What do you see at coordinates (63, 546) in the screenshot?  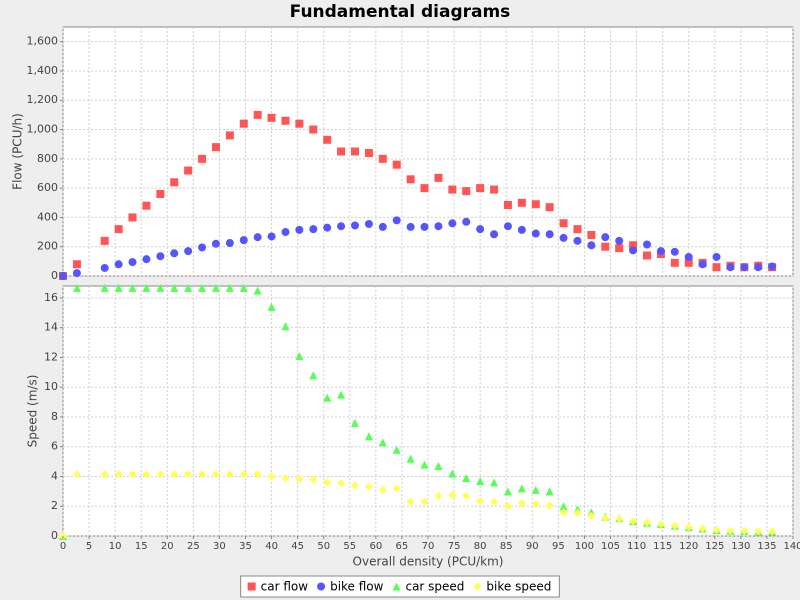 I see `x-tick-label: 0` at bounding box center [63, 546].